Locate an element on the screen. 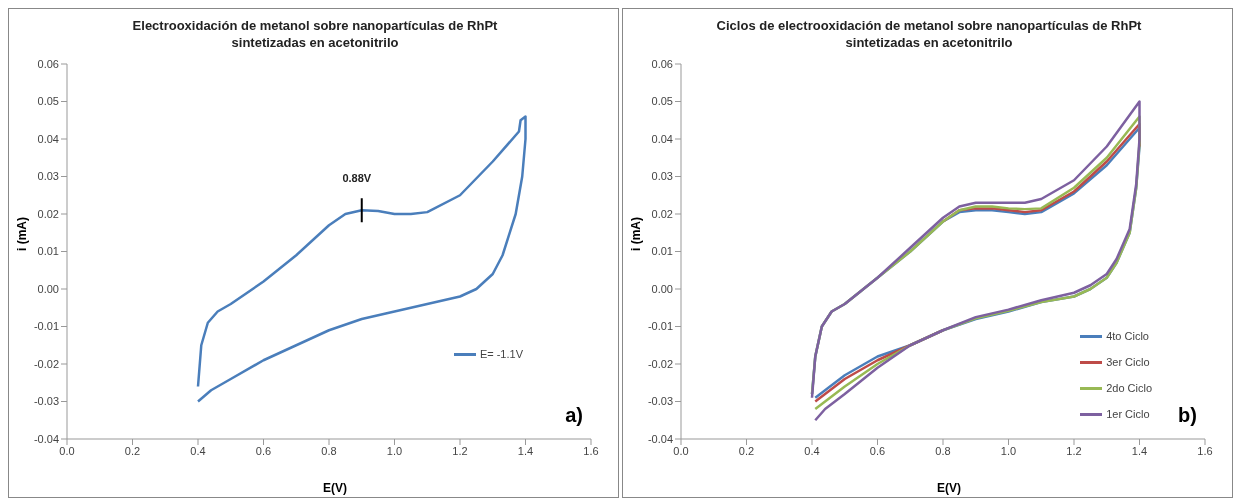  annotation: 0.88V is located at coordinates (357, 178).